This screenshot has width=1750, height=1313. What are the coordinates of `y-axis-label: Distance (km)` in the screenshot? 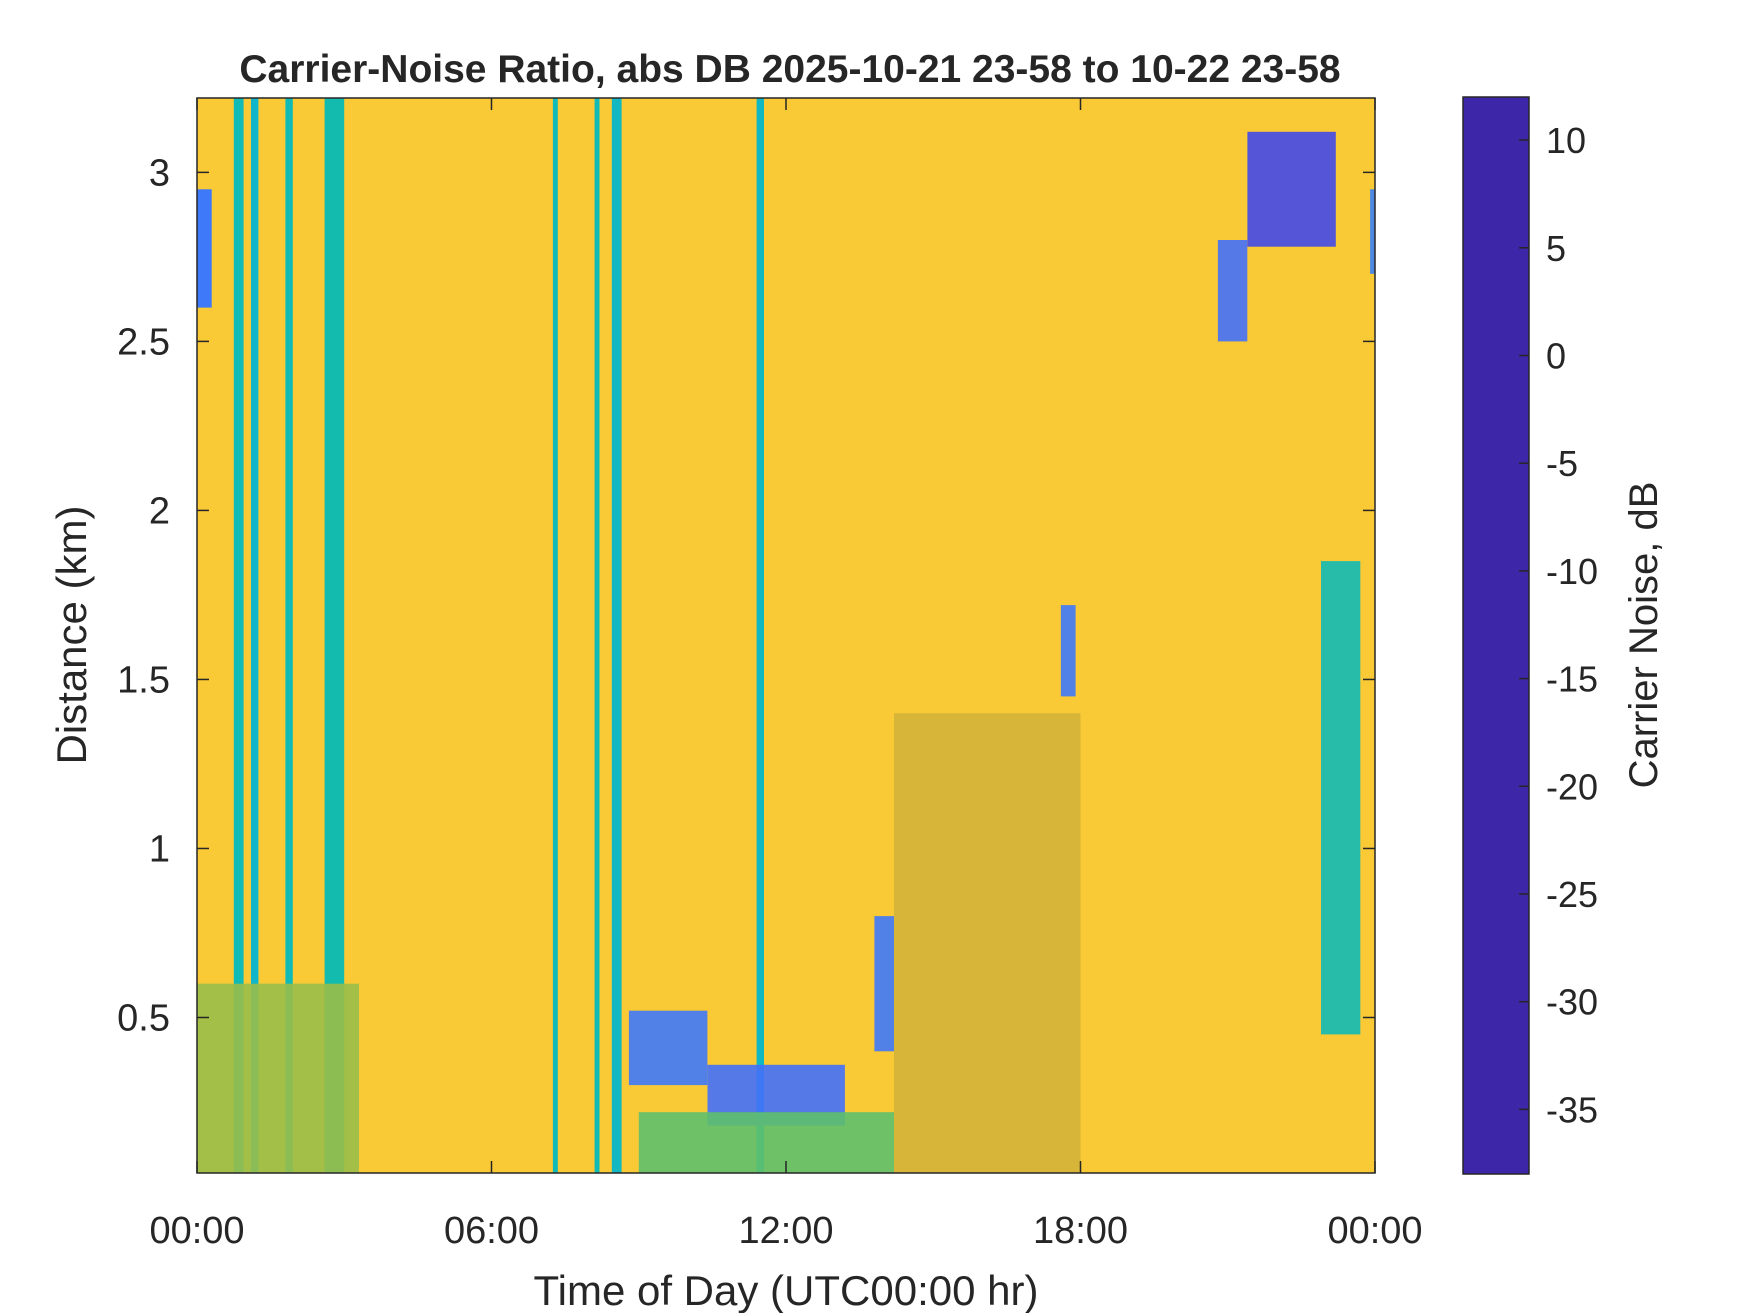 It's located at (71, 634).